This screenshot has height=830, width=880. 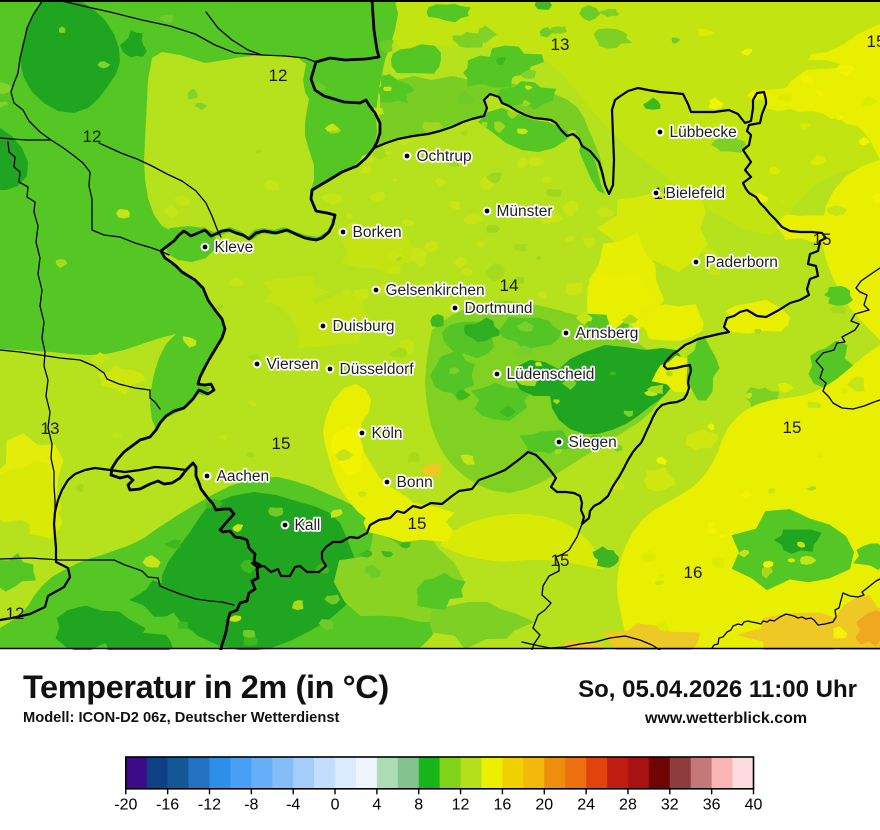 What do you see at coordinates (364, 326) in the screenshot?
I see `svg-text: Duisburg` at bounding box center [364, 326].